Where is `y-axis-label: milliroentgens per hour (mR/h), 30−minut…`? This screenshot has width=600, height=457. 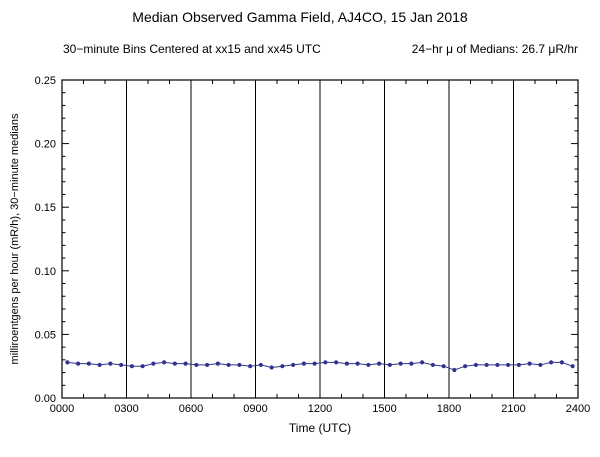 y-axis-label: milliroentgens per hour (mR/h), 30−minut… is located at coordinates (15, 238).